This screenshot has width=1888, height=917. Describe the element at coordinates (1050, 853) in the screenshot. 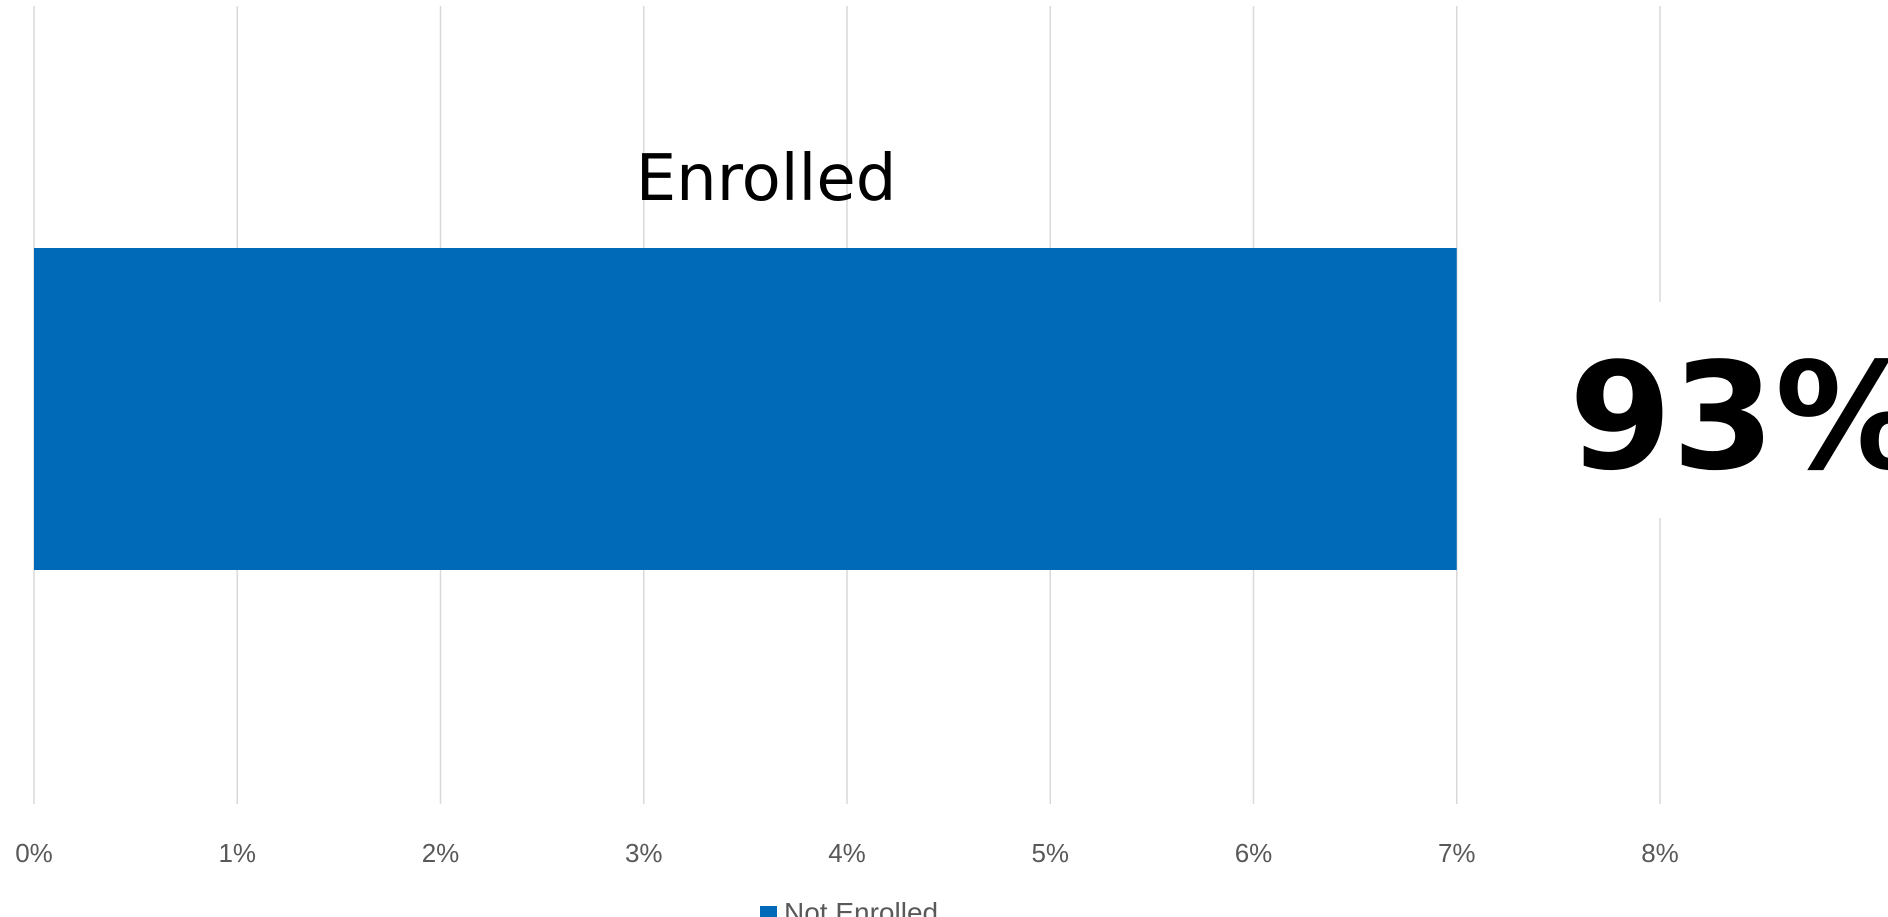

I see `x-tick-label: 5%` at that location.